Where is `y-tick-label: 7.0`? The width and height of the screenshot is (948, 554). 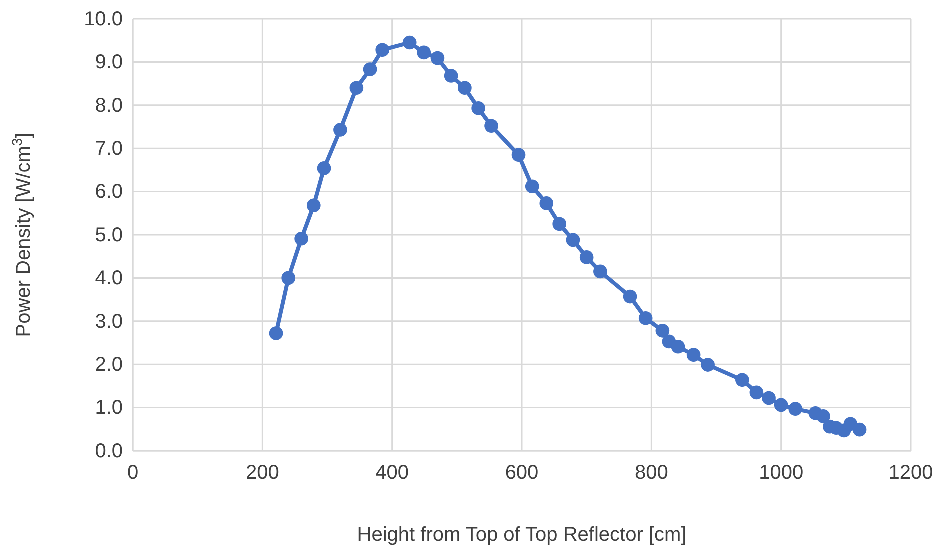
y-tick-label: 7.0 is located at coordinates (109, 149).